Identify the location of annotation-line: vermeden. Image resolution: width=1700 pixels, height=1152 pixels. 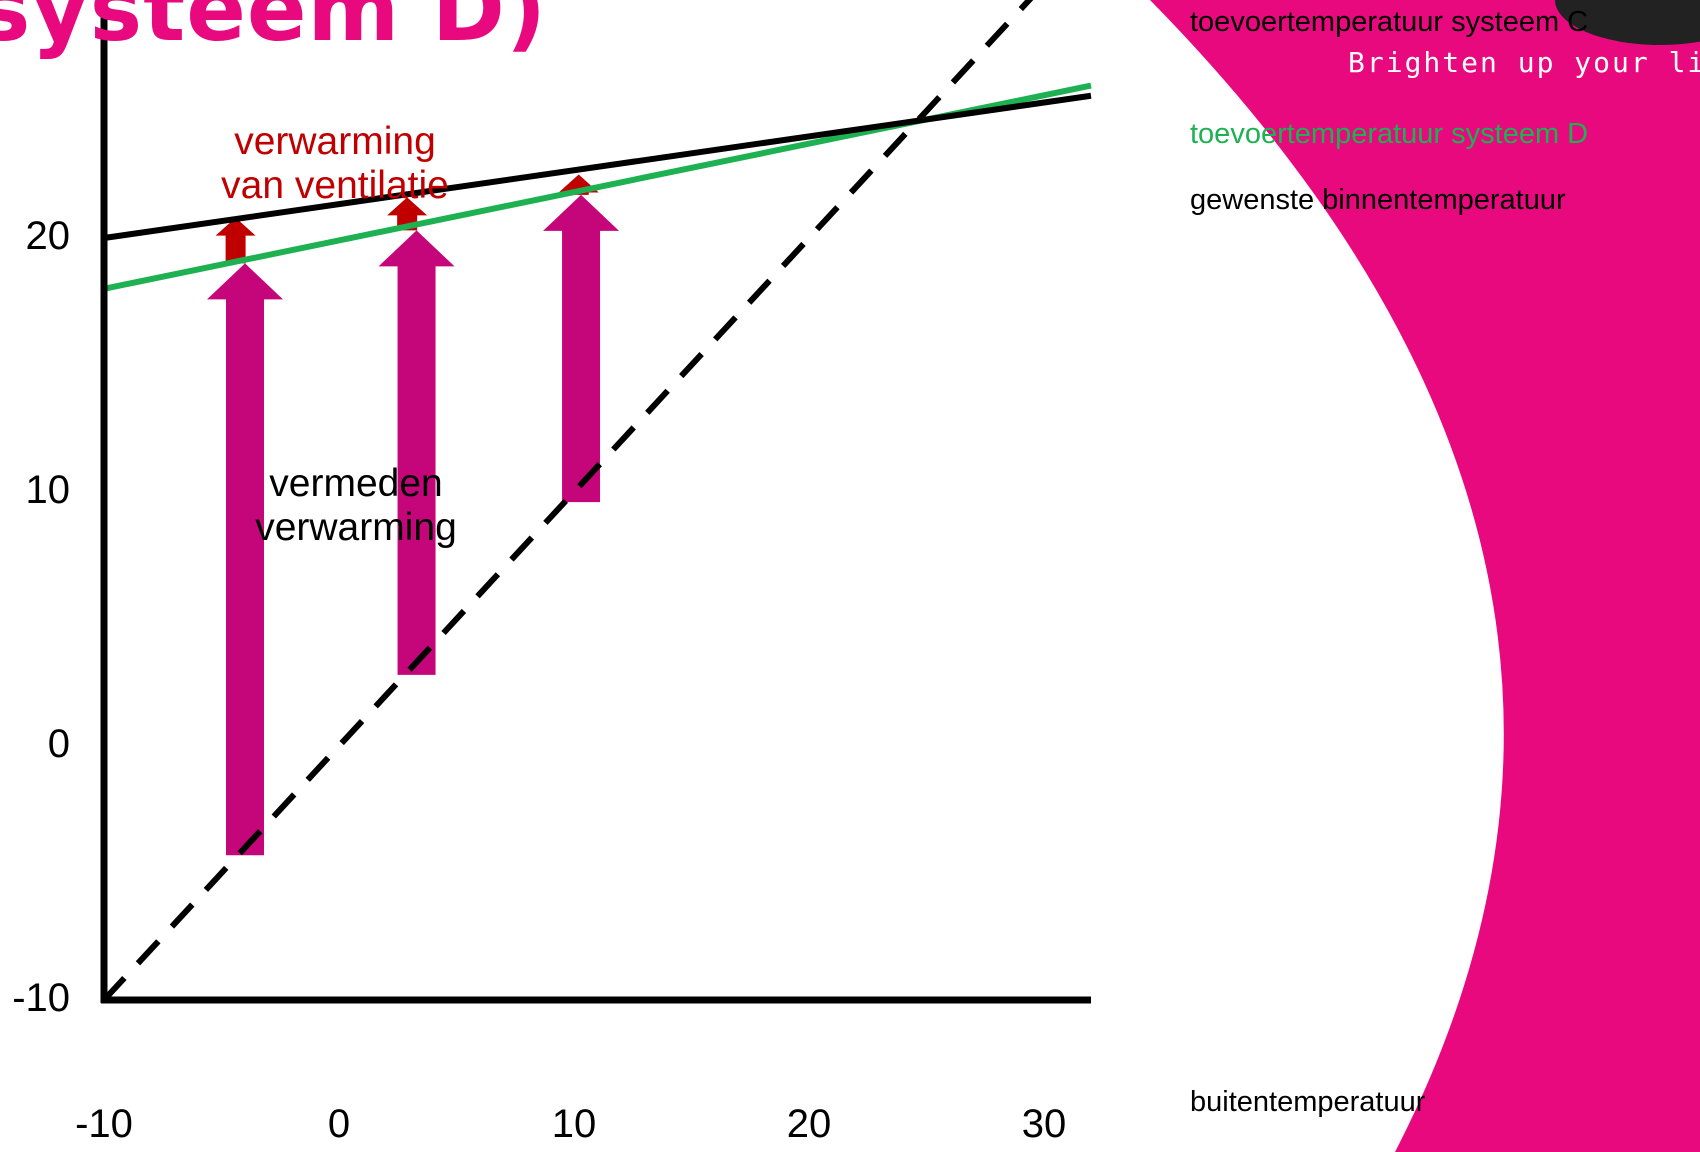
(356, 483).